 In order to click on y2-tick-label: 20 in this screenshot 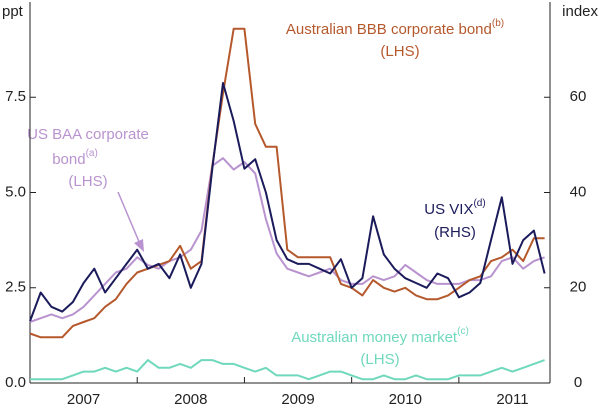, I will do `click(578, 287)`.